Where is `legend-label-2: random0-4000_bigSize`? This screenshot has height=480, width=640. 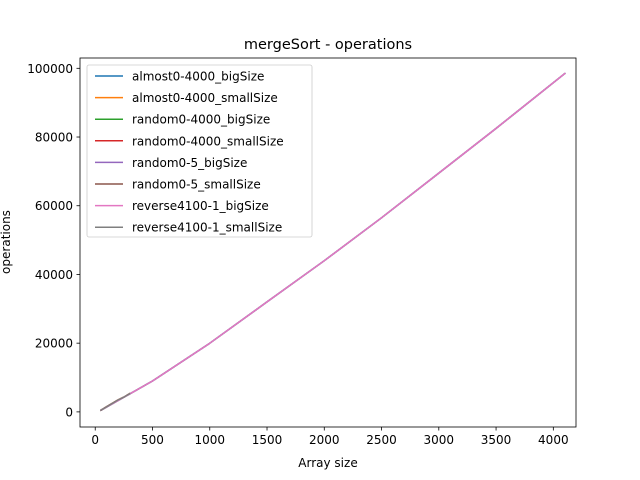
legend-label-2: random0-4000_bigSize is located at coordinates (201, 120).